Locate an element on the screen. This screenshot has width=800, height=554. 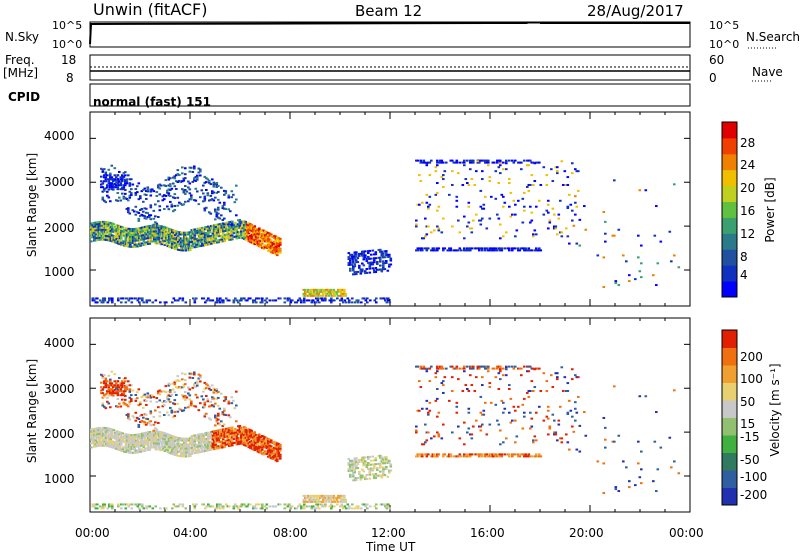
near-range-patch-velocity is located at coordinates (325, 498).